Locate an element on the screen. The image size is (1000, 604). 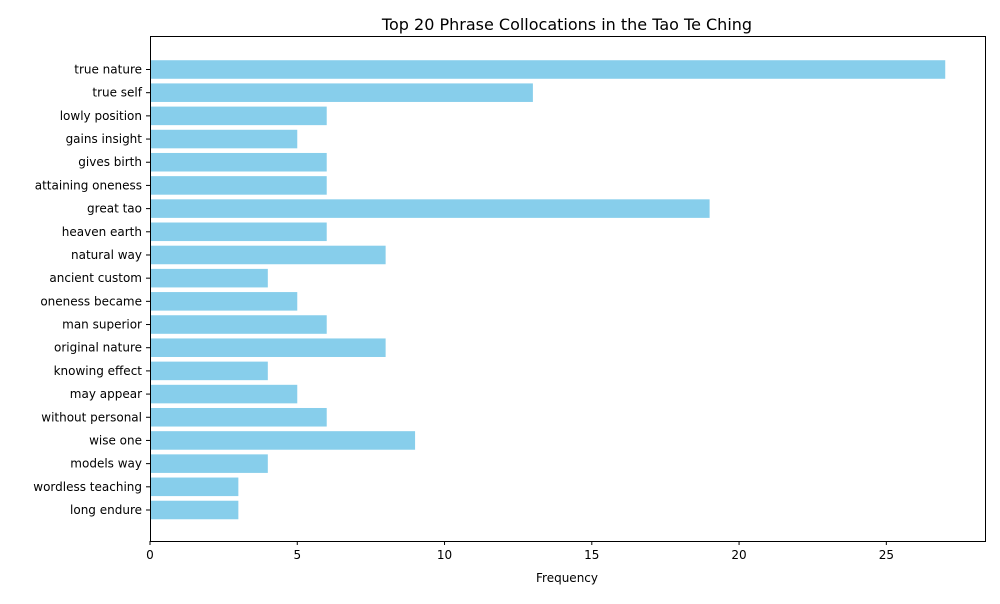
y-tick-label: wordless teaching is located at coordinates (87, 487).